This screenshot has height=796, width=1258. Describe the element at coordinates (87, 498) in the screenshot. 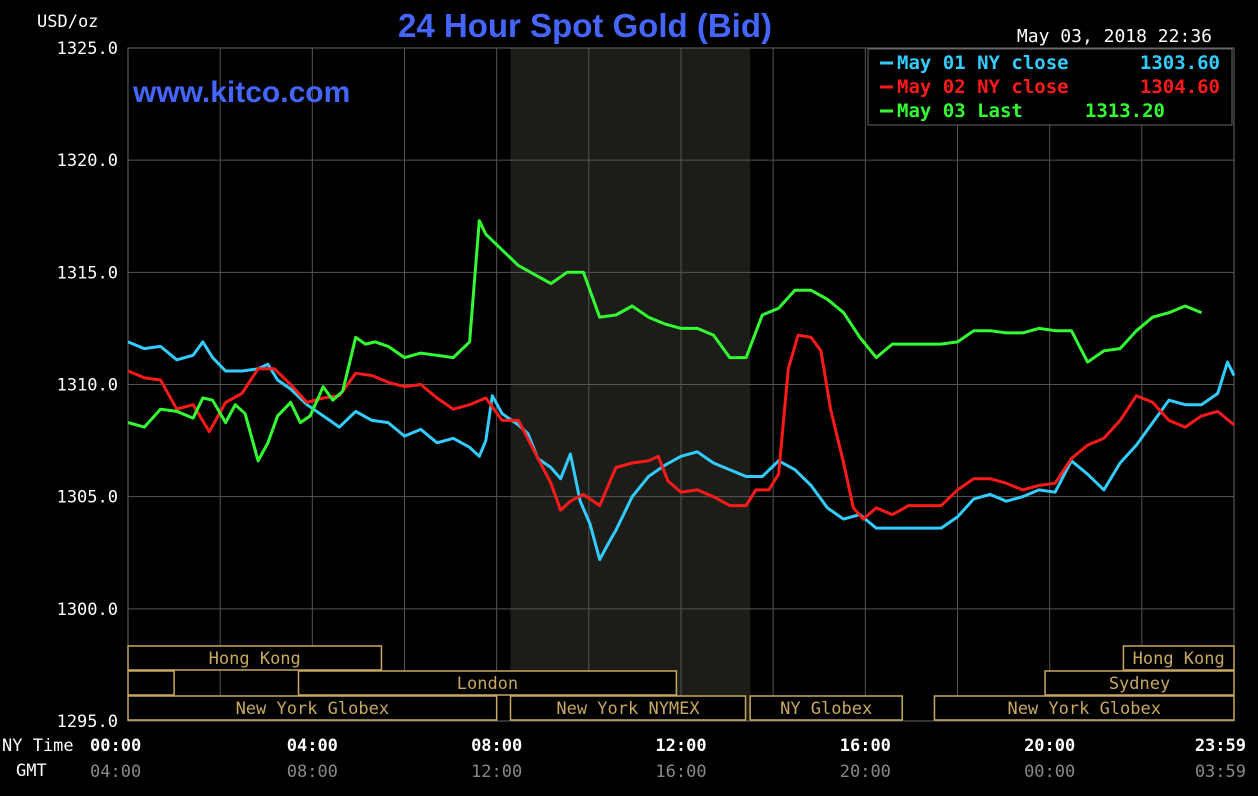

I see `y-tick-label: 1305.0` at that location.